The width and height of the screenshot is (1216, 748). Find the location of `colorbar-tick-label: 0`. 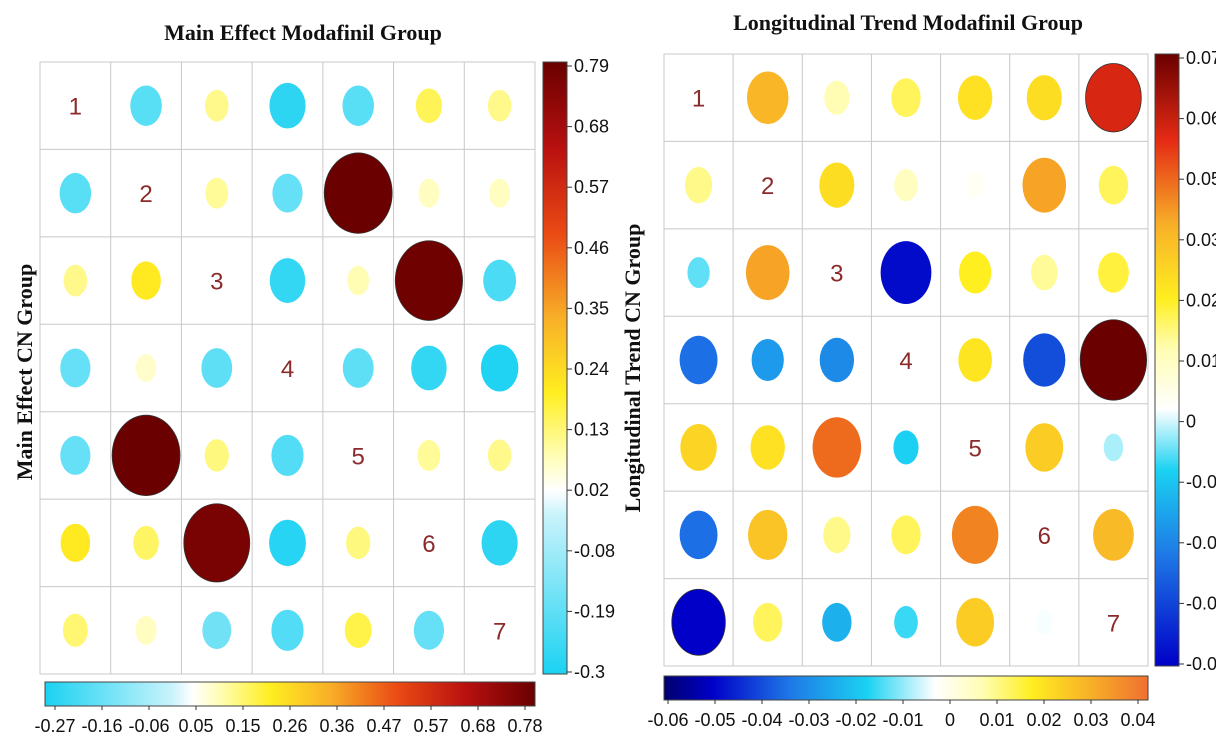

colorbar-tick-label: 0 is located at coordinates (950, 720).